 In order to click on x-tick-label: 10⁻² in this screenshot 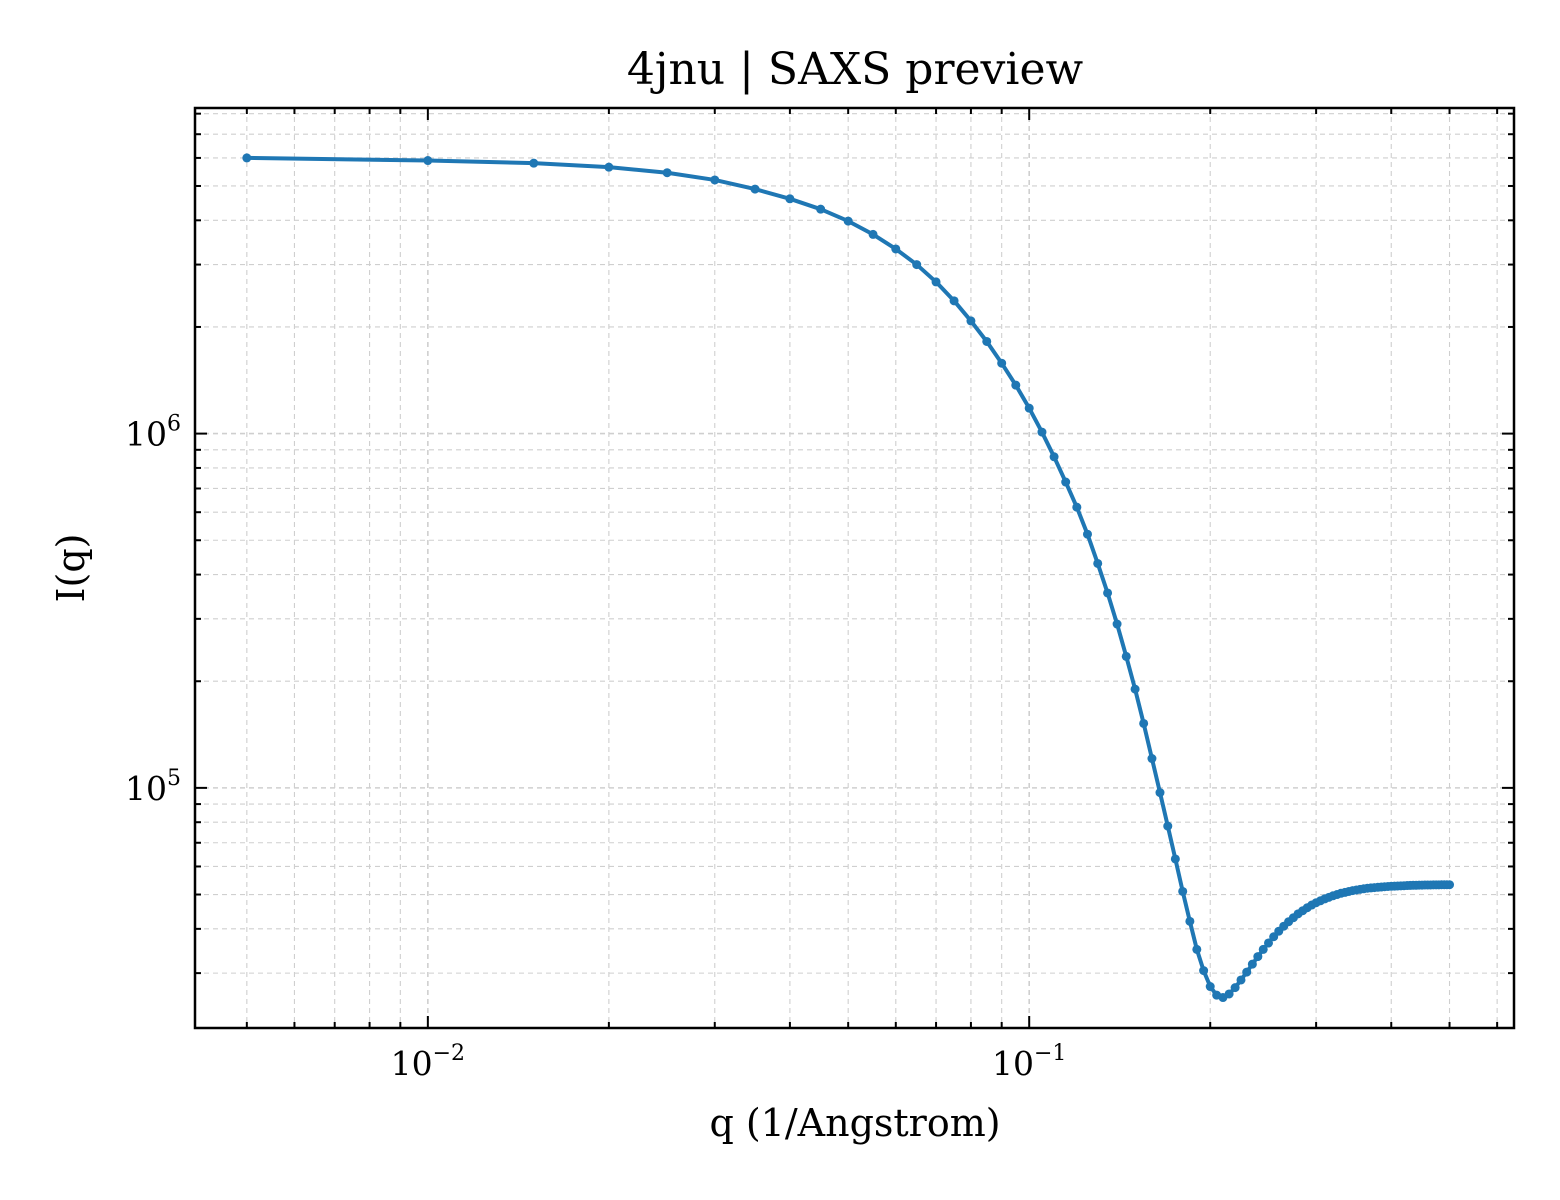, I will do `click(428, 1062)`.